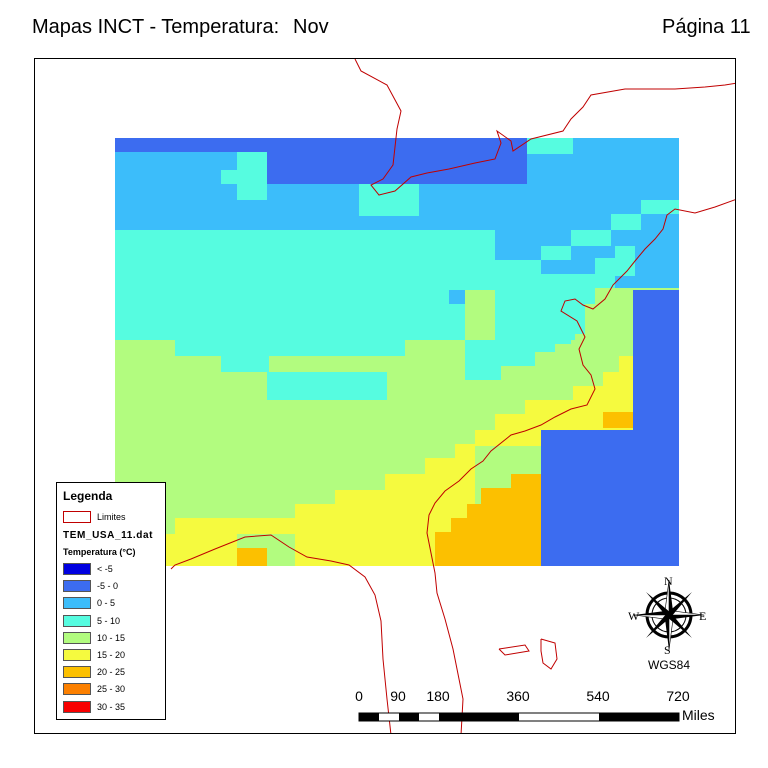  Describe the element at coordinates (678, 696) in the screenshot. I see `scale-tick-label: 720` at that location.